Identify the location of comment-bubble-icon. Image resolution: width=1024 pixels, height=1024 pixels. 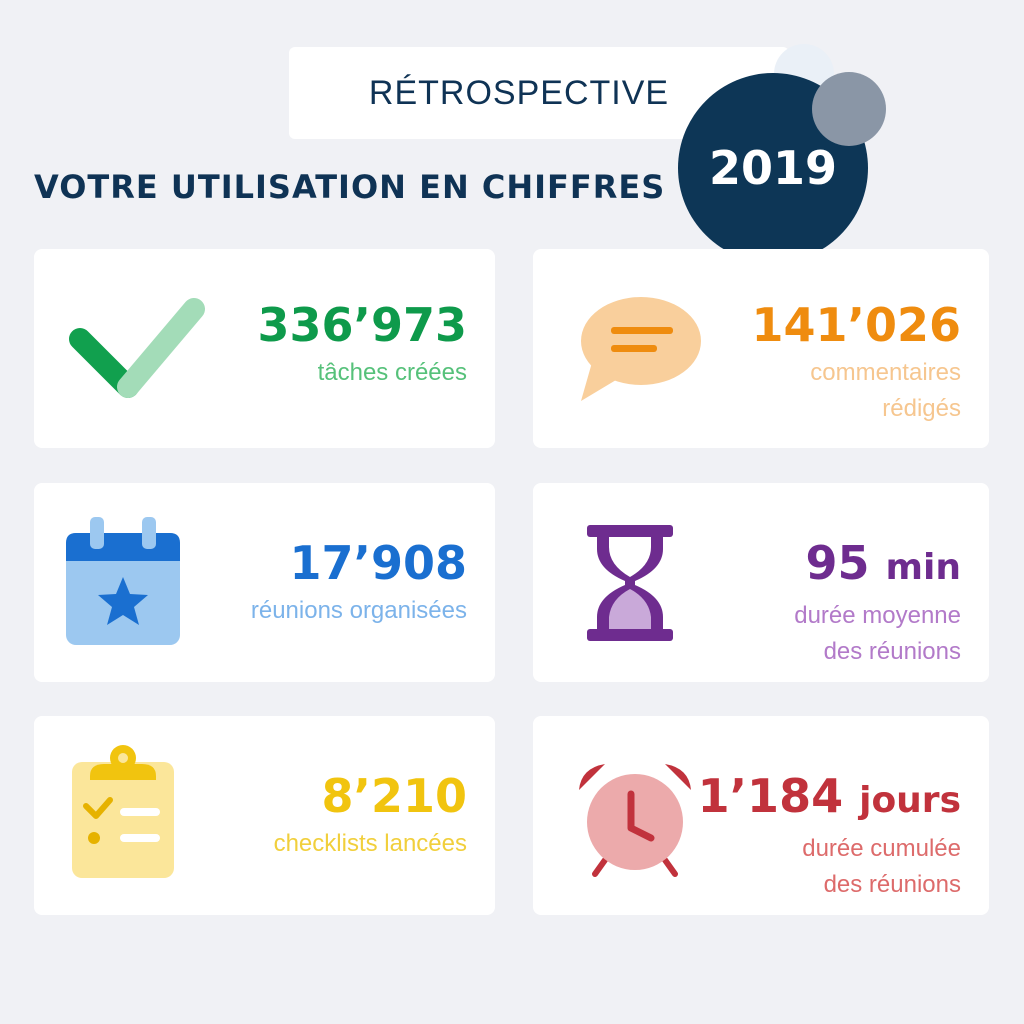
(641, 349).